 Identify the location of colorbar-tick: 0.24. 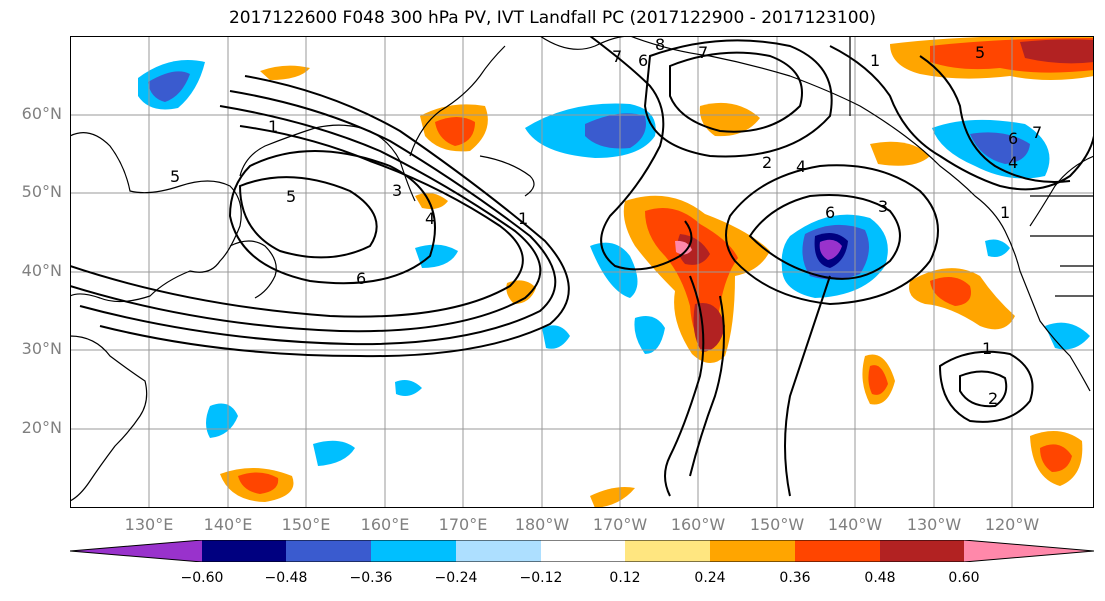
(710, 578).